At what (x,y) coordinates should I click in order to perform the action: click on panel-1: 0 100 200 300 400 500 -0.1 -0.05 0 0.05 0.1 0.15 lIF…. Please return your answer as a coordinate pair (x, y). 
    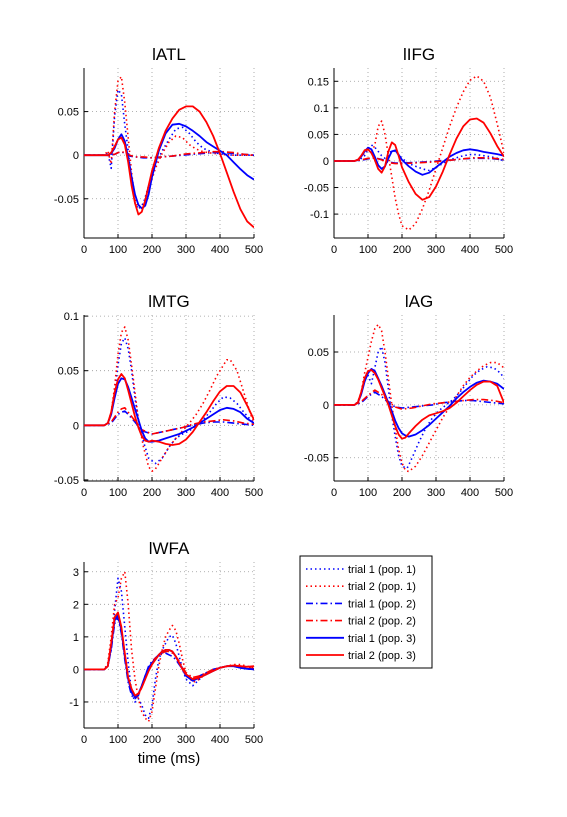
    Looking at the image, I should click on (408, 150).